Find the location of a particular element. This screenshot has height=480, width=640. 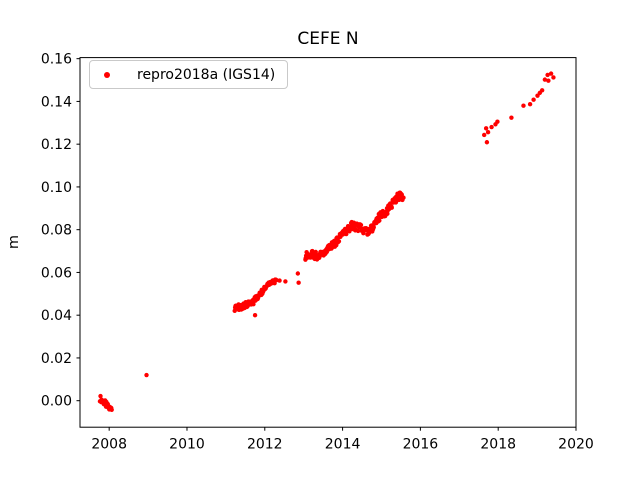

x-tick-label: 2010 is located at coordinates (187, 445).